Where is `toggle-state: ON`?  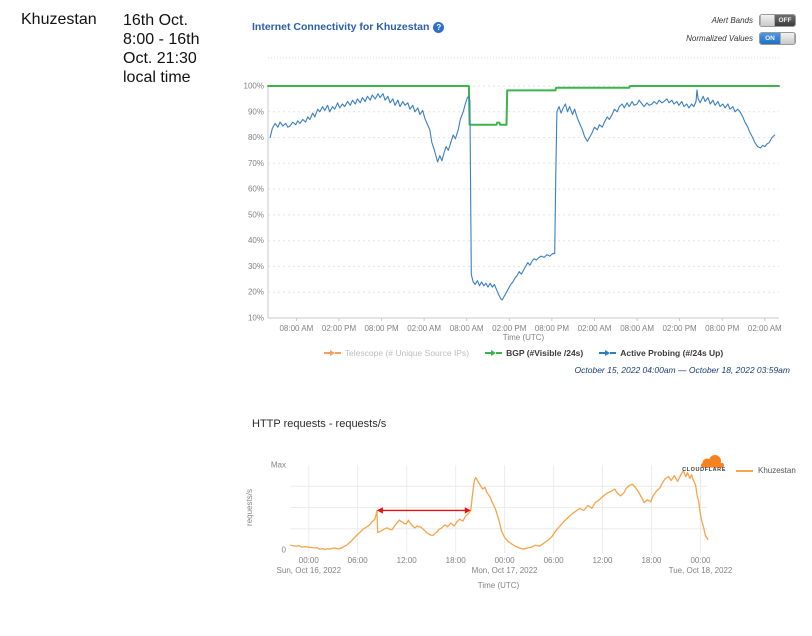 toggle-state: ON is located at coordinates (770, 38).